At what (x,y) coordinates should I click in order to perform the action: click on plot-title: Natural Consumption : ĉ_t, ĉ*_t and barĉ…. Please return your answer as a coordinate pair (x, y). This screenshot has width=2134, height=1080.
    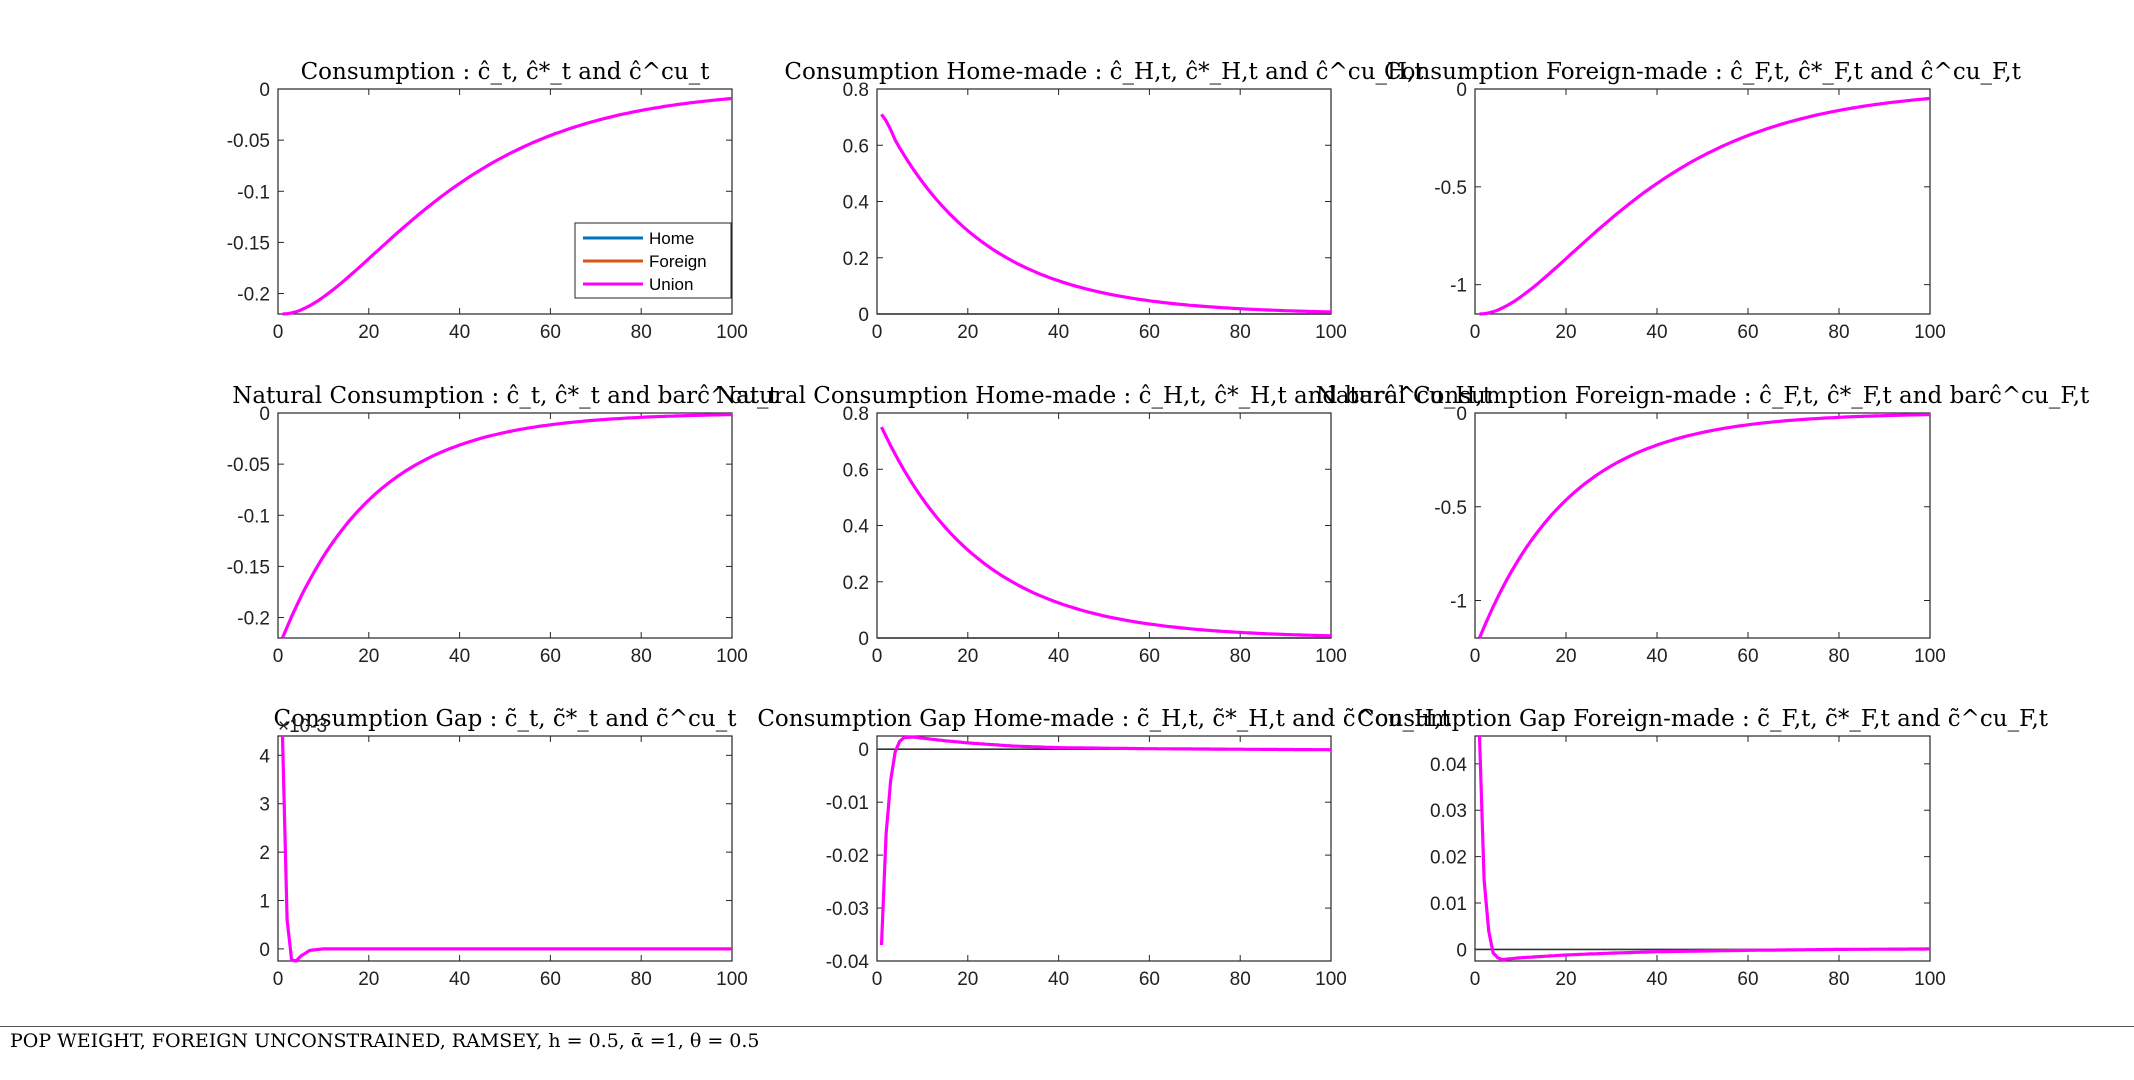
    Looking at the image, I should click on (505, 396).